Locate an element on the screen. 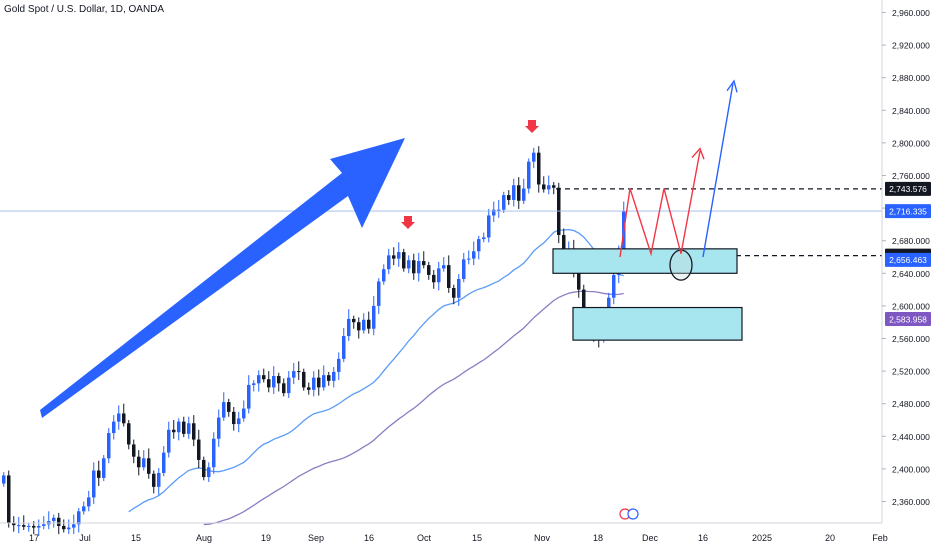 Image resolution: width=932 pixels, height=550 pixels. y-tick-label: 2,760.000 is located at coordinates (911, 176).